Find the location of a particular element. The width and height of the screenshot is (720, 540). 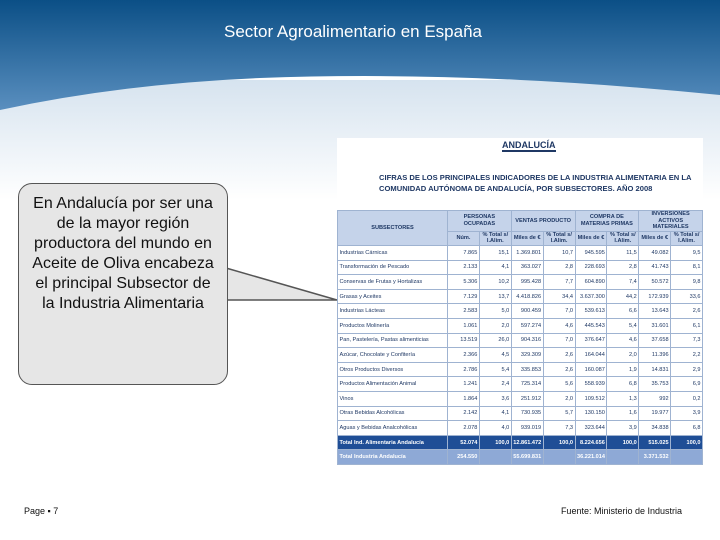

cell-value: 8.224.656 is located at coordinates (591, 442).